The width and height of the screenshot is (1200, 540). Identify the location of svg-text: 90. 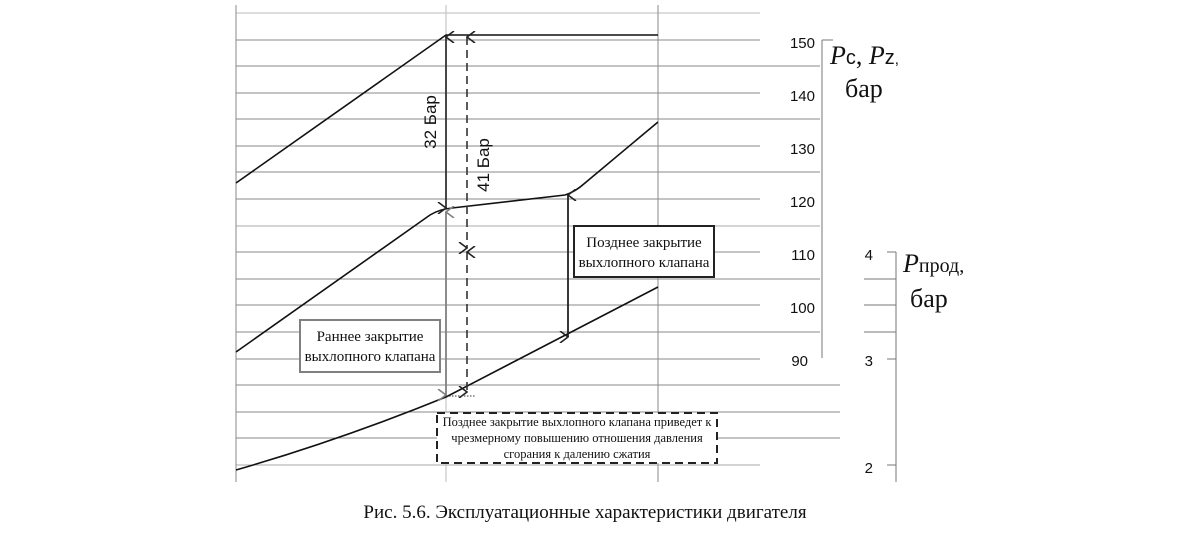
(799, 361).